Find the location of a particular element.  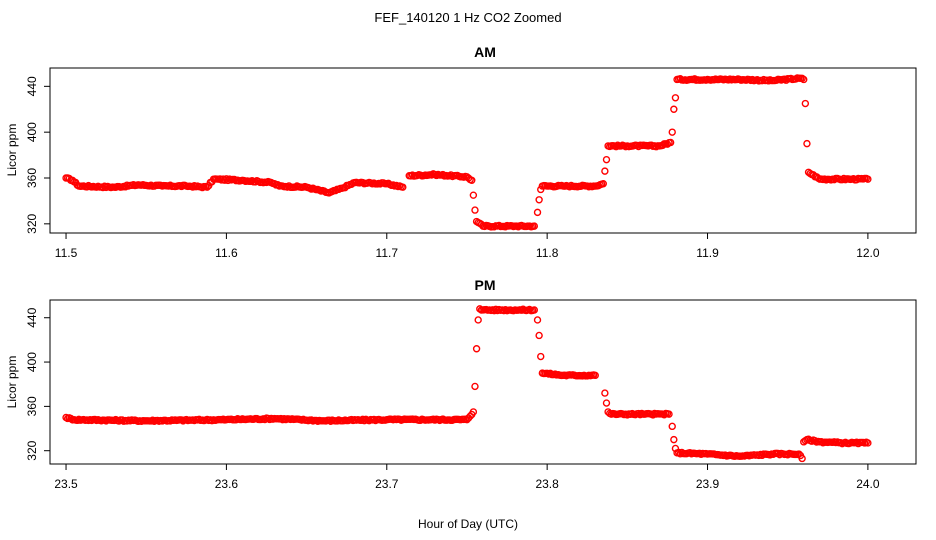

x-tick-label: 24.0 is located at coordinates (868, 484).